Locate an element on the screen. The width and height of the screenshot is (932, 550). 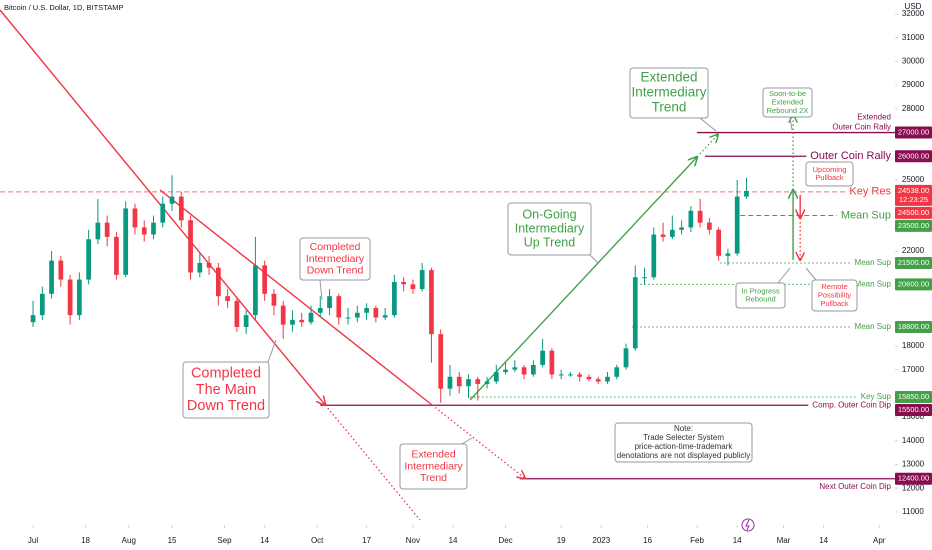
y-tick-label: 18000 is located at coordinates (913, 345).